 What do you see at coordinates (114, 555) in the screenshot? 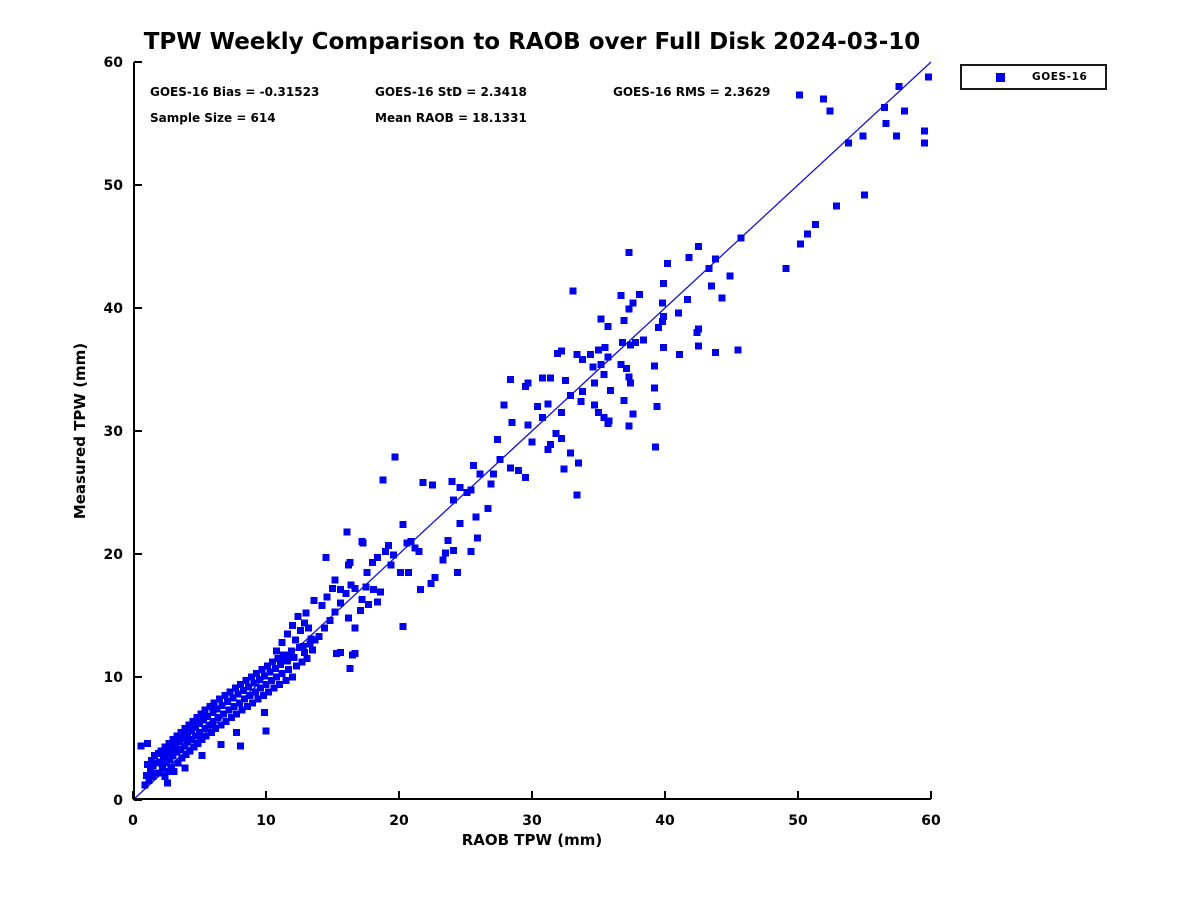
I see `y-tick-label: 20` at bounding box center [114, 555].